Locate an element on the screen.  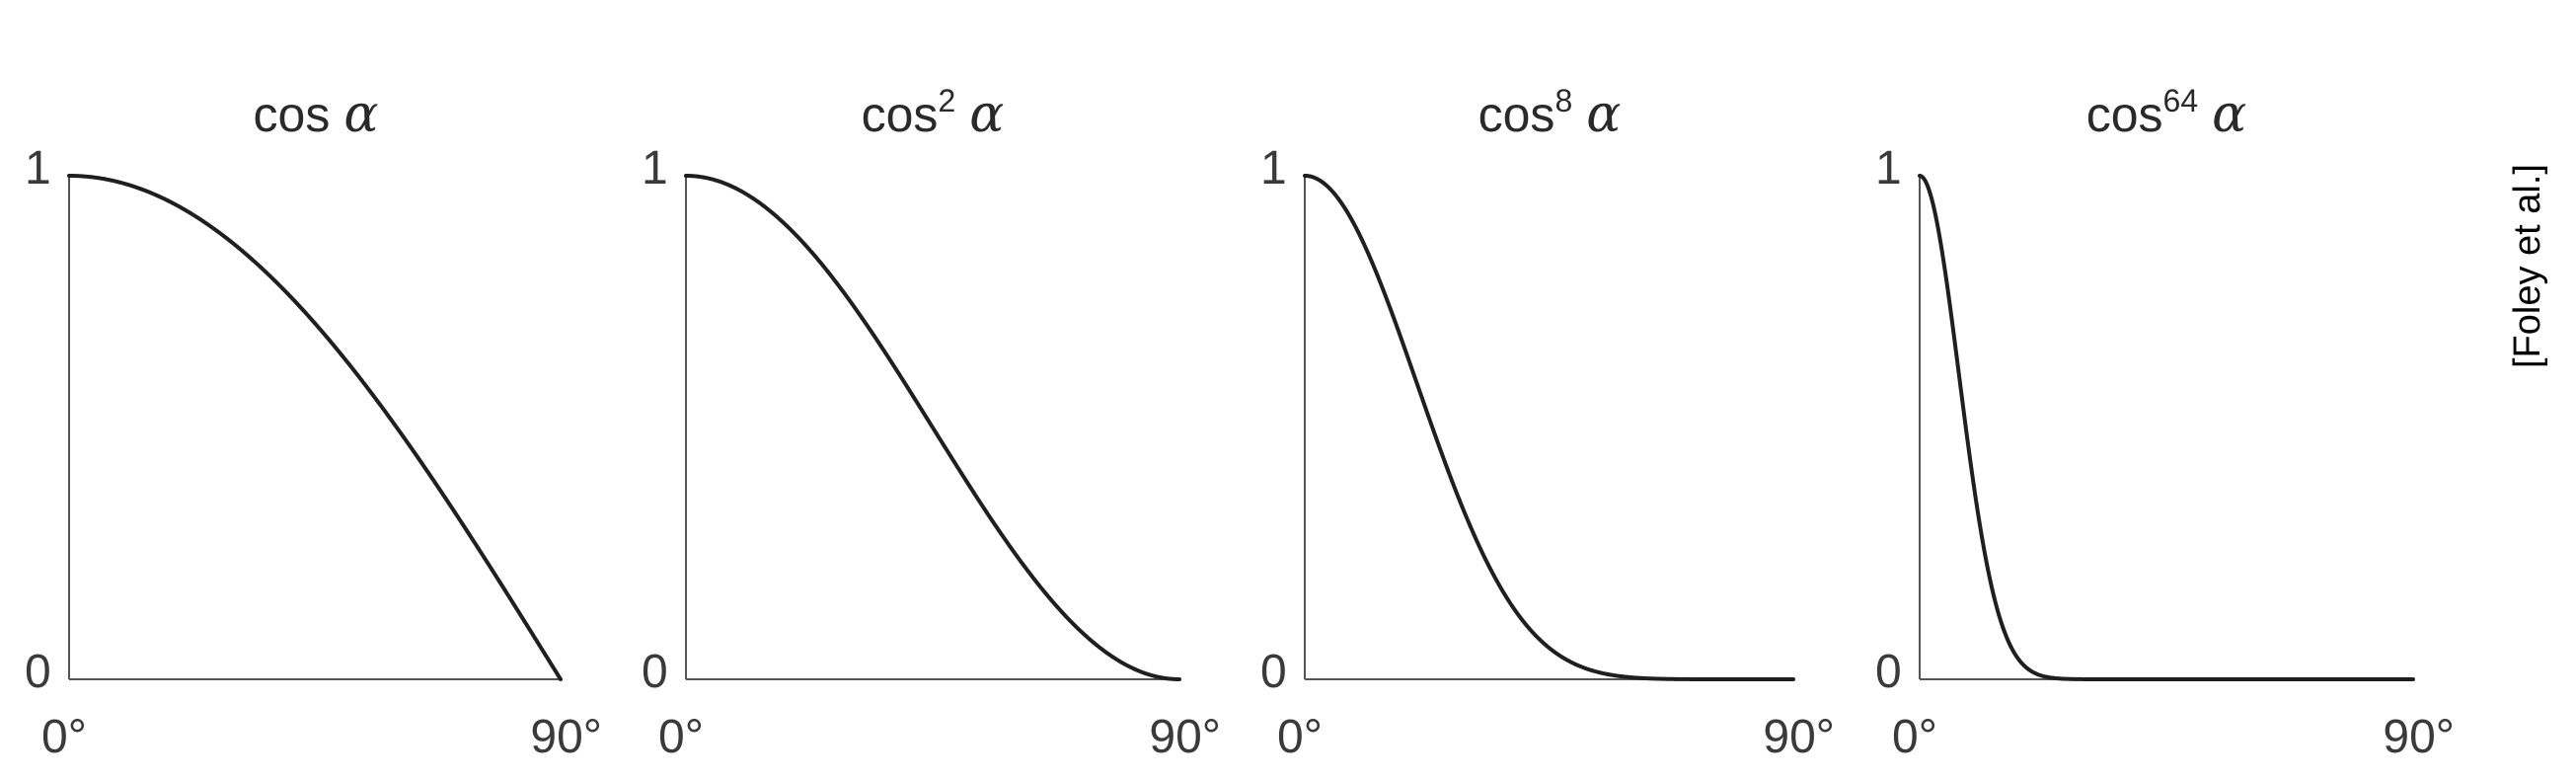
title-exponent: 64 is located at coordinates (2181, 100).